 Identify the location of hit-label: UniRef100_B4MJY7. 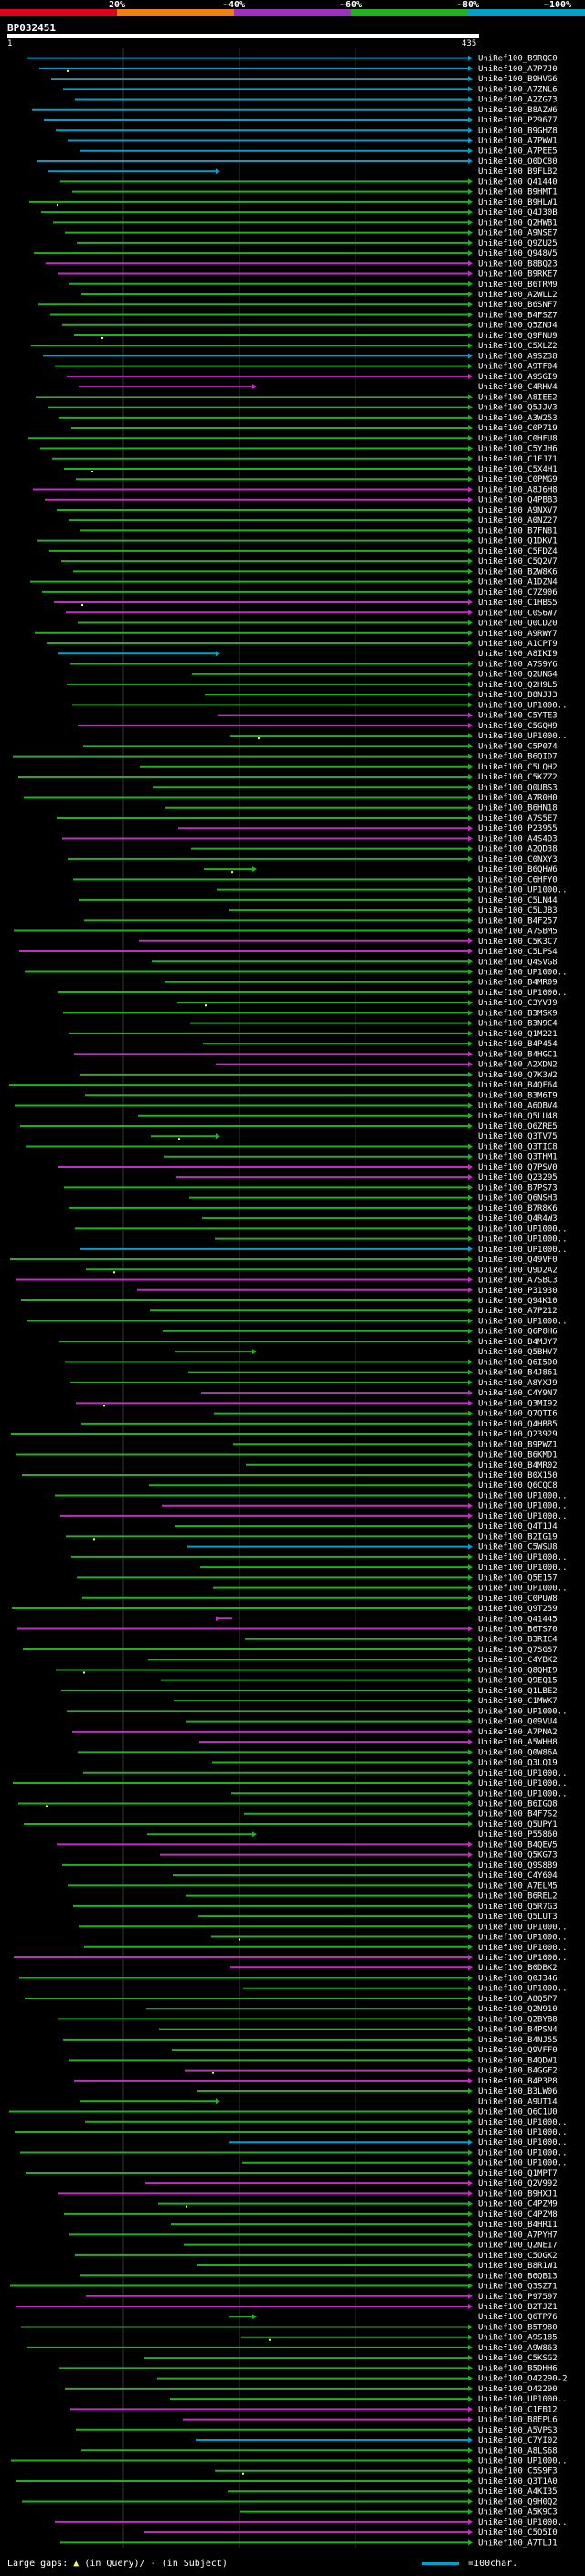
(518, 1342).